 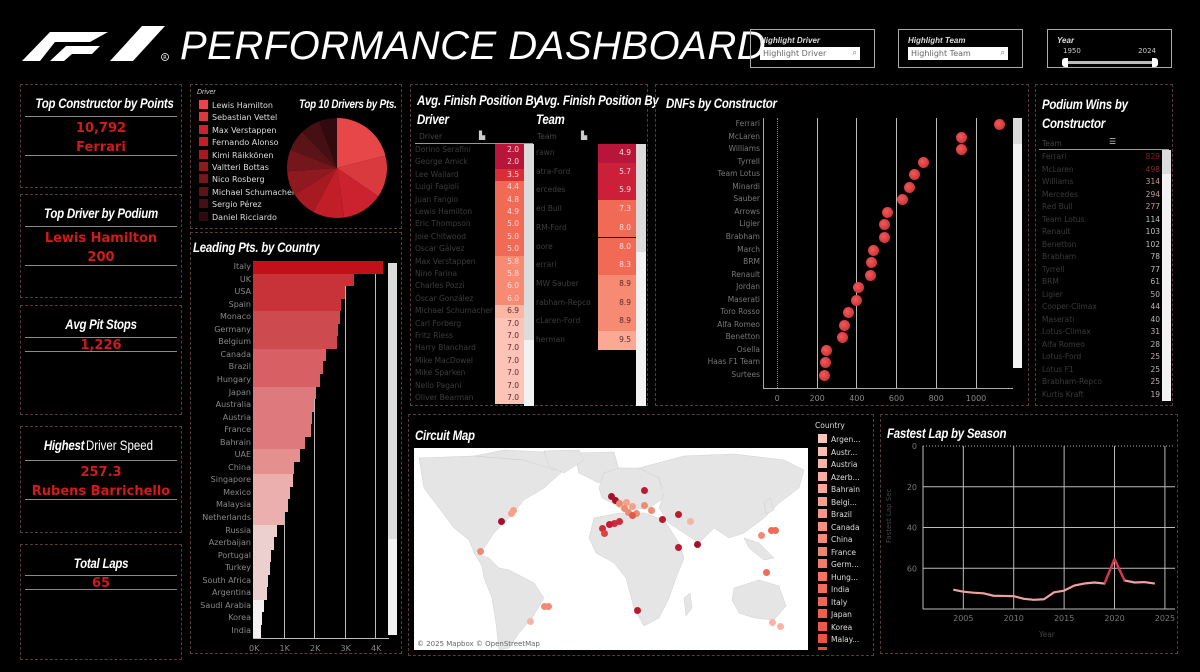 I want to click on bar-row: Azerbaijan, so click(x=297, y=543).